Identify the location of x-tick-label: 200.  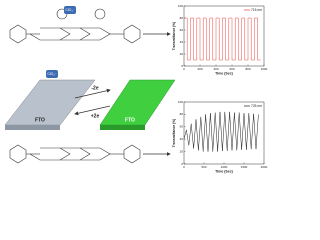
(199, 69).